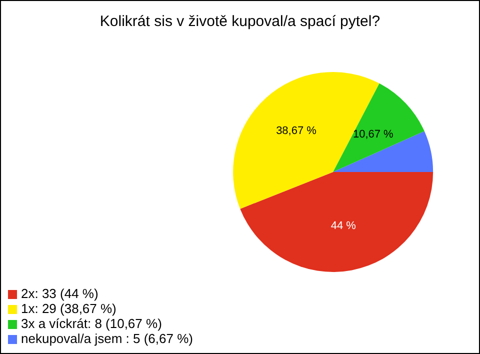  Describe the element at coordinates (68, 308) in the screenshot. I see `legend-label: 1x: 29 (38,67 %)` at that location.